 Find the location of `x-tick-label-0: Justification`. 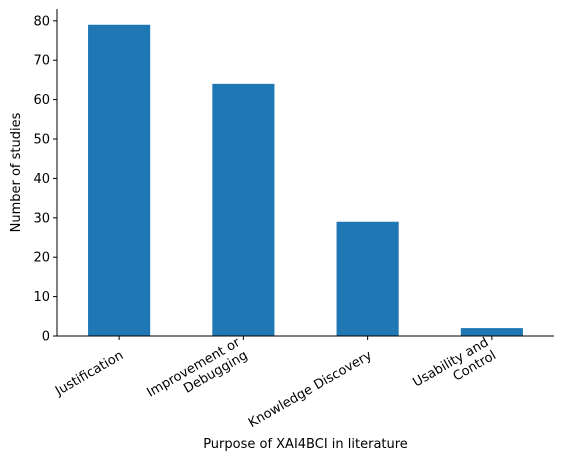

x-tick-label-0: Justification is located at coordinates (89, 373).